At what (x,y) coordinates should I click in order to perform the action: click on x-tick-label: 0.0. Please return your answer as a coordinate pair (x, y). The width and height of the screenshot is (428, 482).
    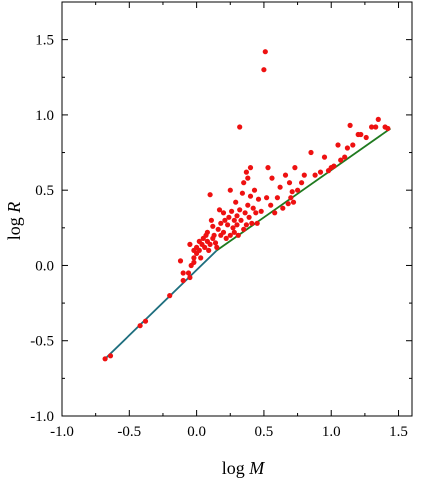
    Looking at the image, I should click on (196, 432).